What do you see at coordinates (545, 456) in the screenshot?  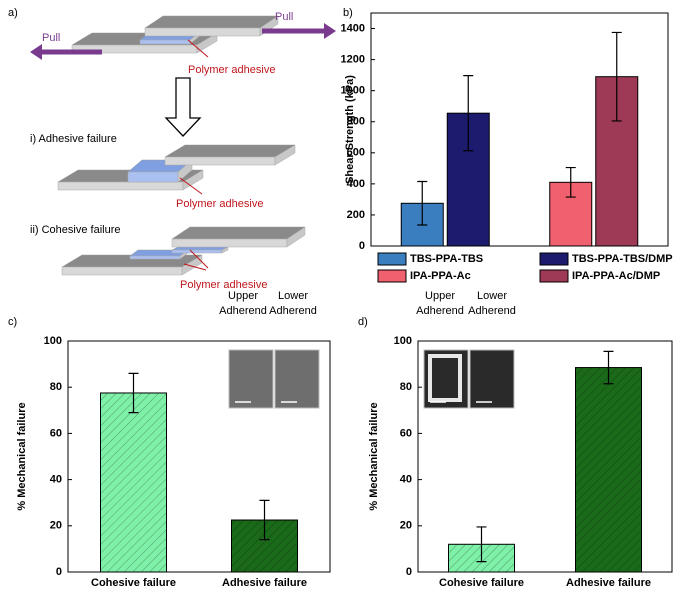 I see `axes-frame` at bounding box center [545, 456].